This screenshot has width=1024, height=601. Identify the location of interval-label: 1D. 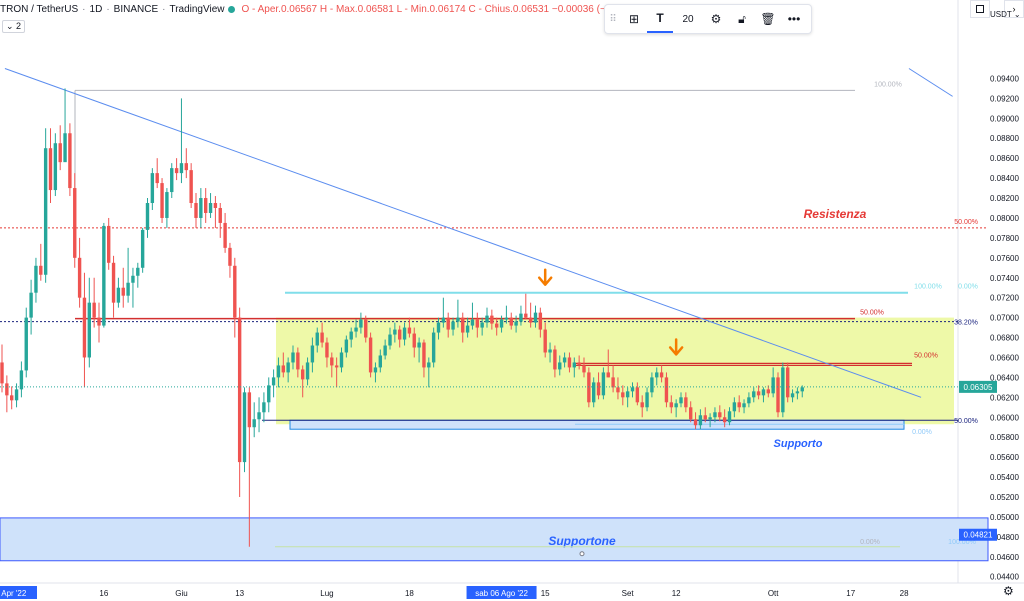
(96, 9).